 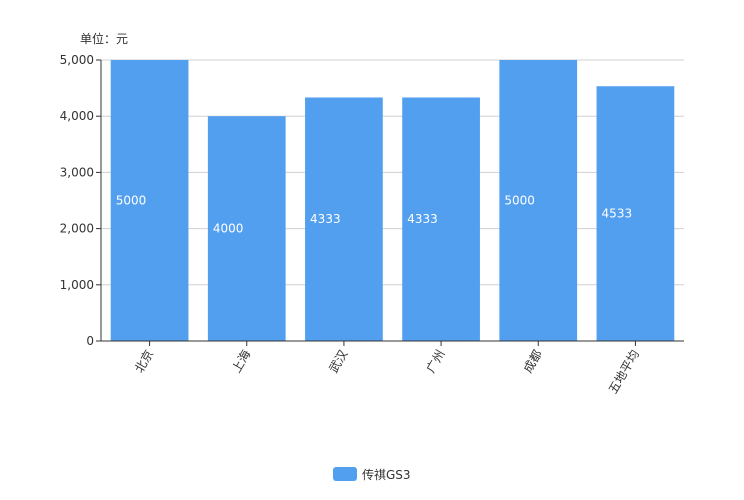 I want to click on y-tick-label: 5,000, so click(x=77, y=60).